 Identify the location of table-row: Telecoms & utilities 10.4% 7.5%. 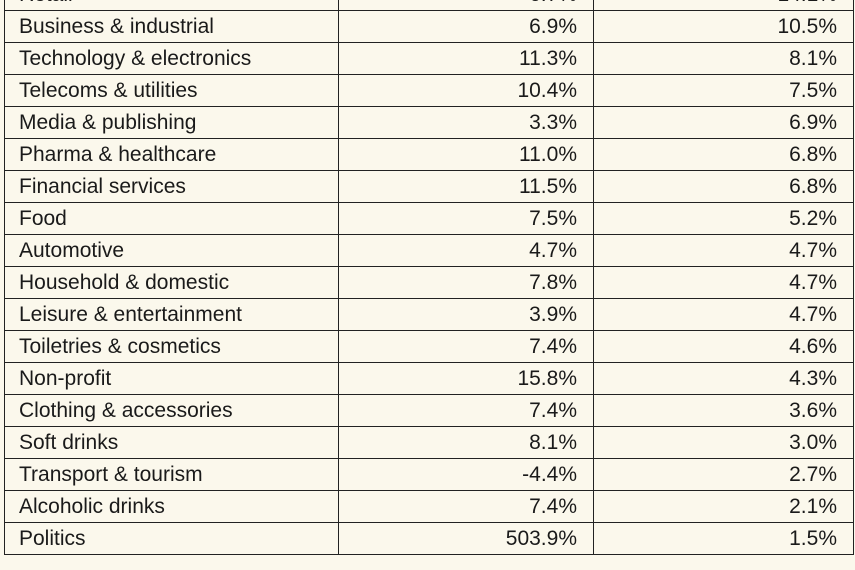
(429, 90).